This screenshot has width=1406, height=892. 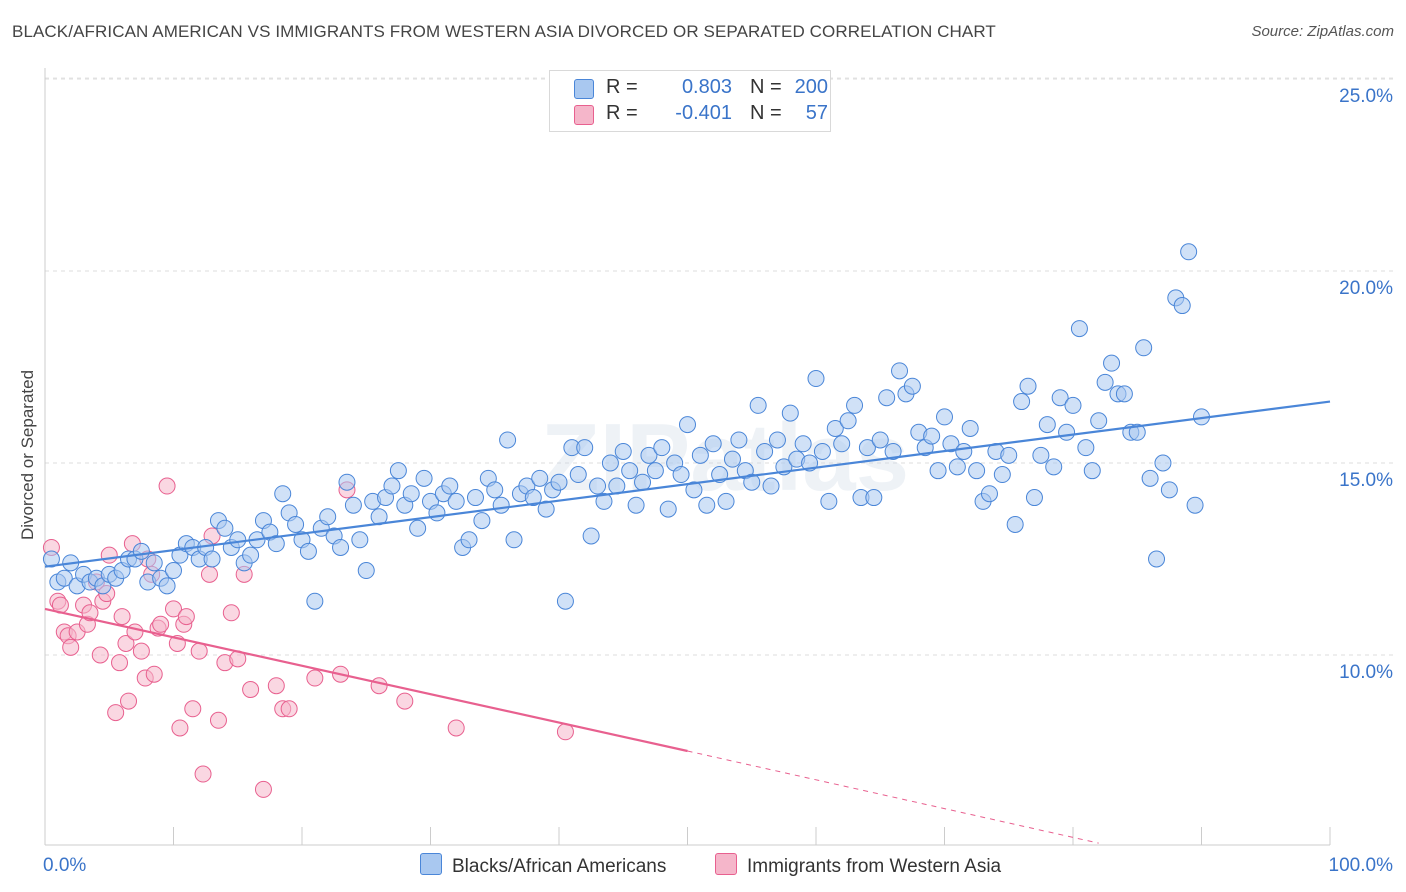 What do you see at coordinates (1366, 288) in the screenshot?
I see `y-tick-label: 20.0%` at bounding box center [1366, 288].